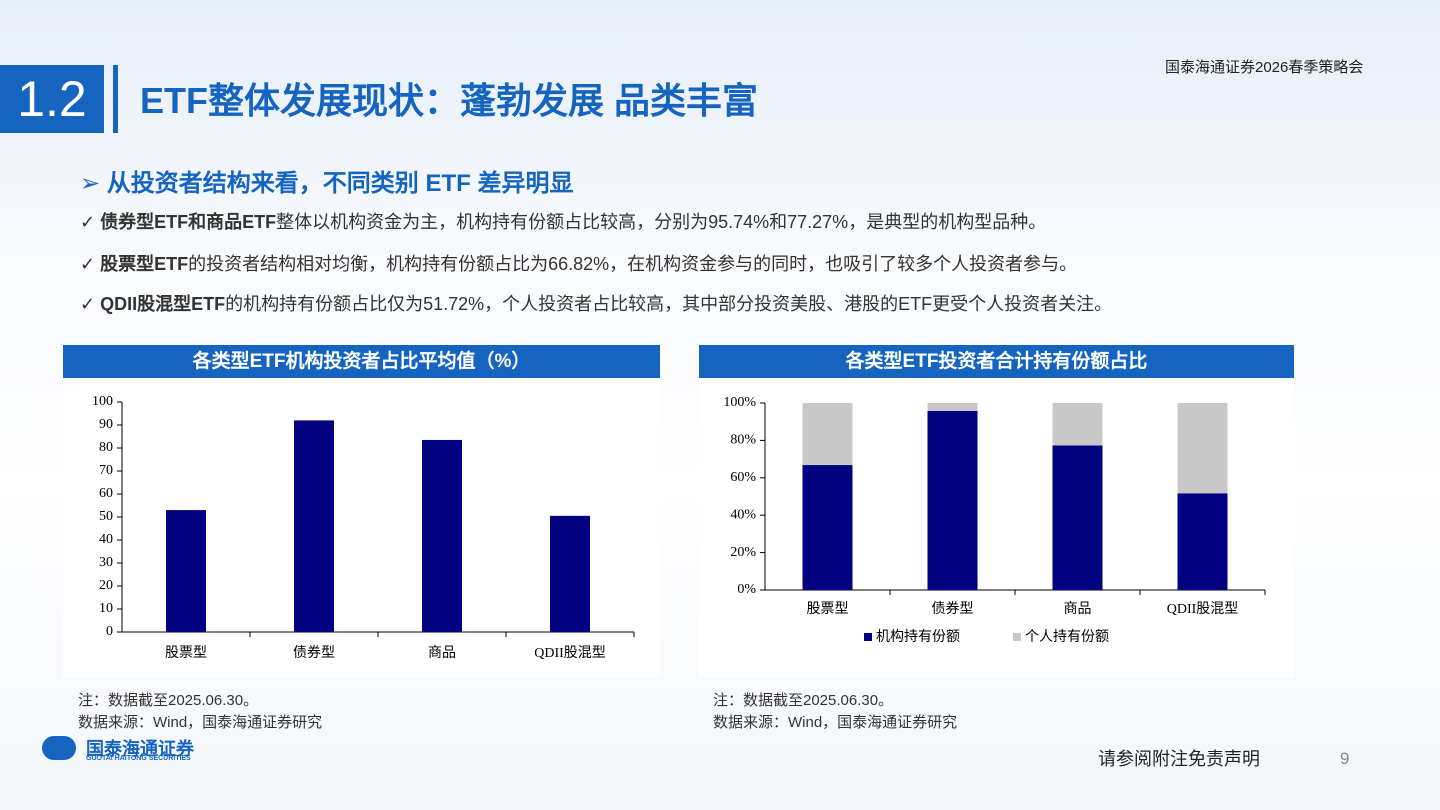 The image size is (1440, 810). What do you see at coordinates (163, 304) in the screenshot?
I see `bullet-bold: QDII股混型ETF` at bounding box center [163, 304].